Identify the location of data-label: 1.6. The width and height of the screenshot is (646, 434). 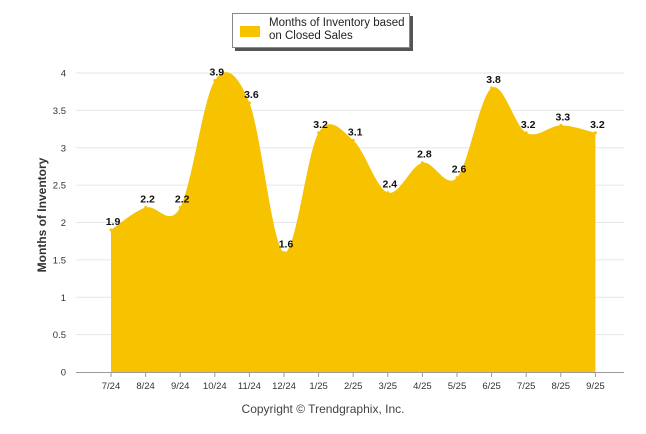
(286, 244).